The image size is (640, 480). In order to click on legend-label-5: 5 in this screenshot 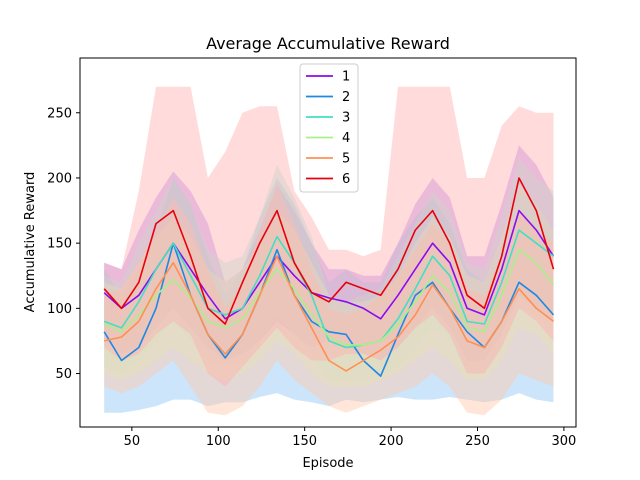, I will do `click(346, 159)`.